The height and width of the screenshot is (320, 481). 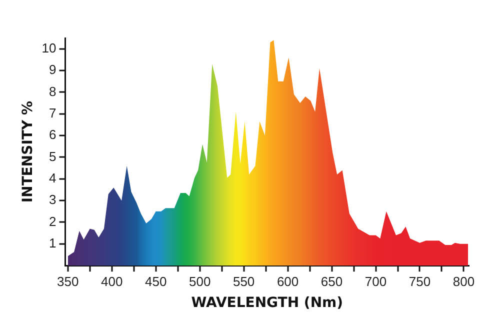 I want to click on x-tick-label: 350, so click(x=68, y=281).